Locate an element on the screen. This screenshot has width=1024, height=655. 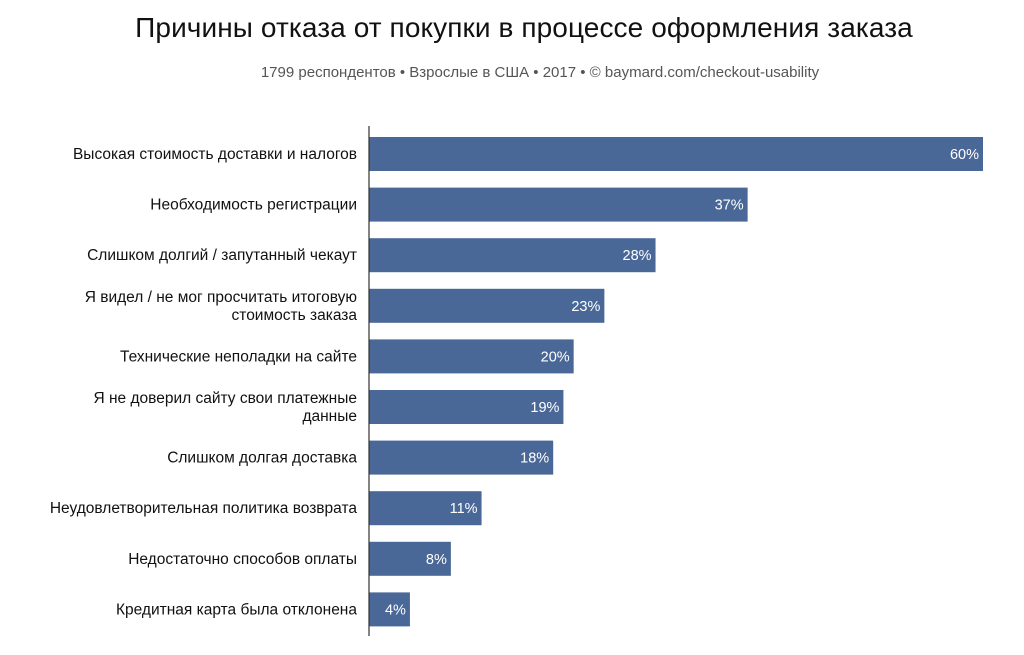
category-label: Высокая стоимость доставки и налогов is located at coordinates (215, 154).